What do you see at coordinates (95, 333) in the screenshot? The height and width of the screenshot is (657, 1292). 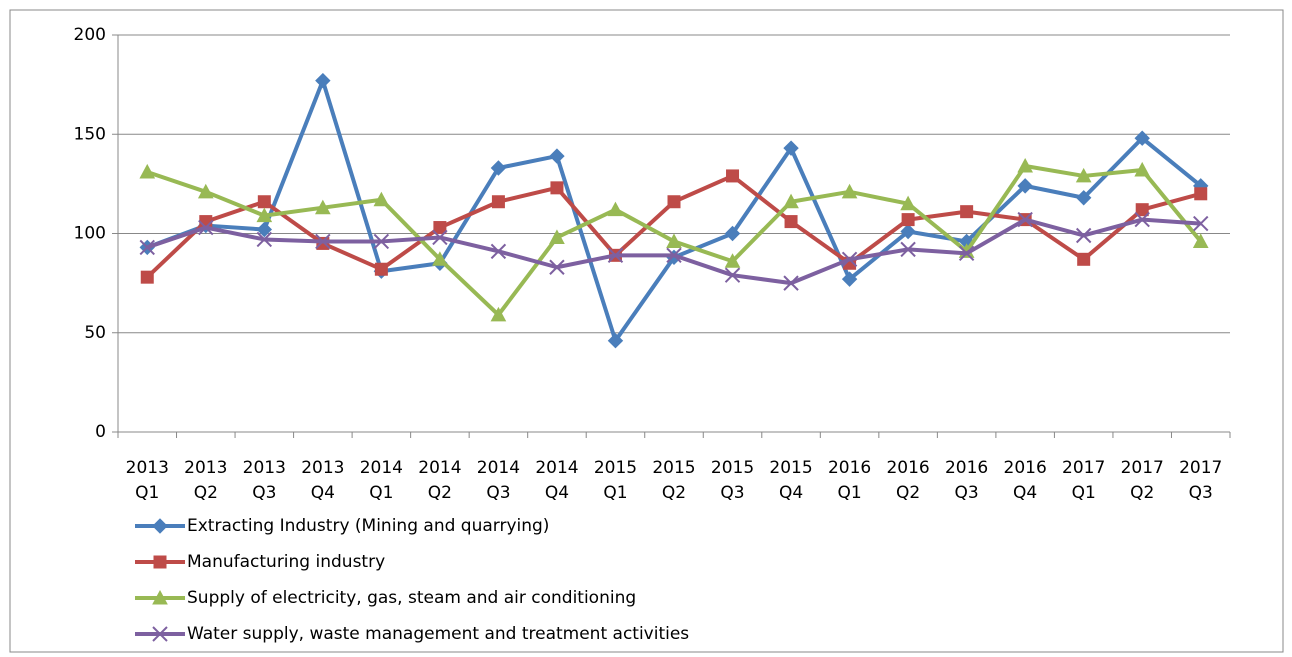 I see `y-tick-label: 50` at bounding box center [95, 333].